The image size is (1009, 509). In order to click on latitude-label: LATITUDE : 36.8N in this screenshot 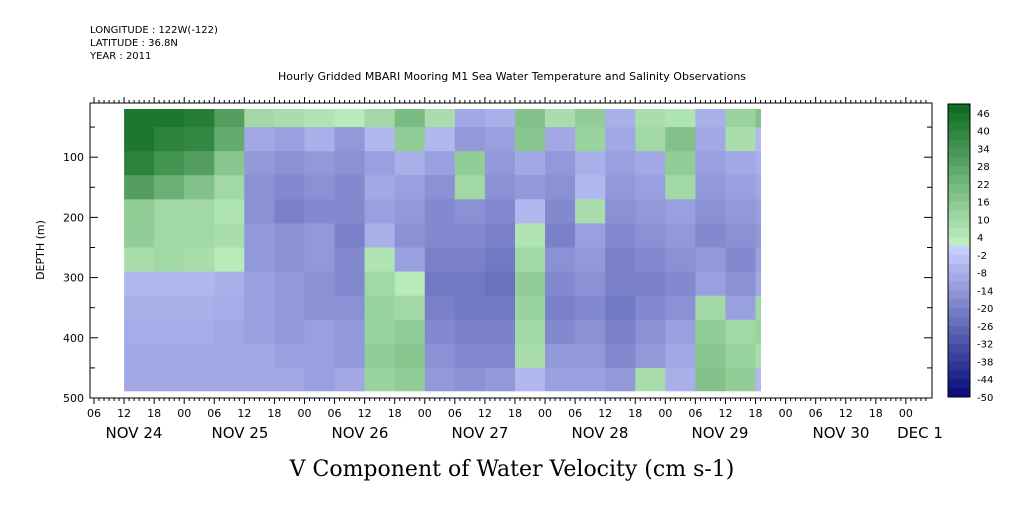, I will do `click(134, 43)`.